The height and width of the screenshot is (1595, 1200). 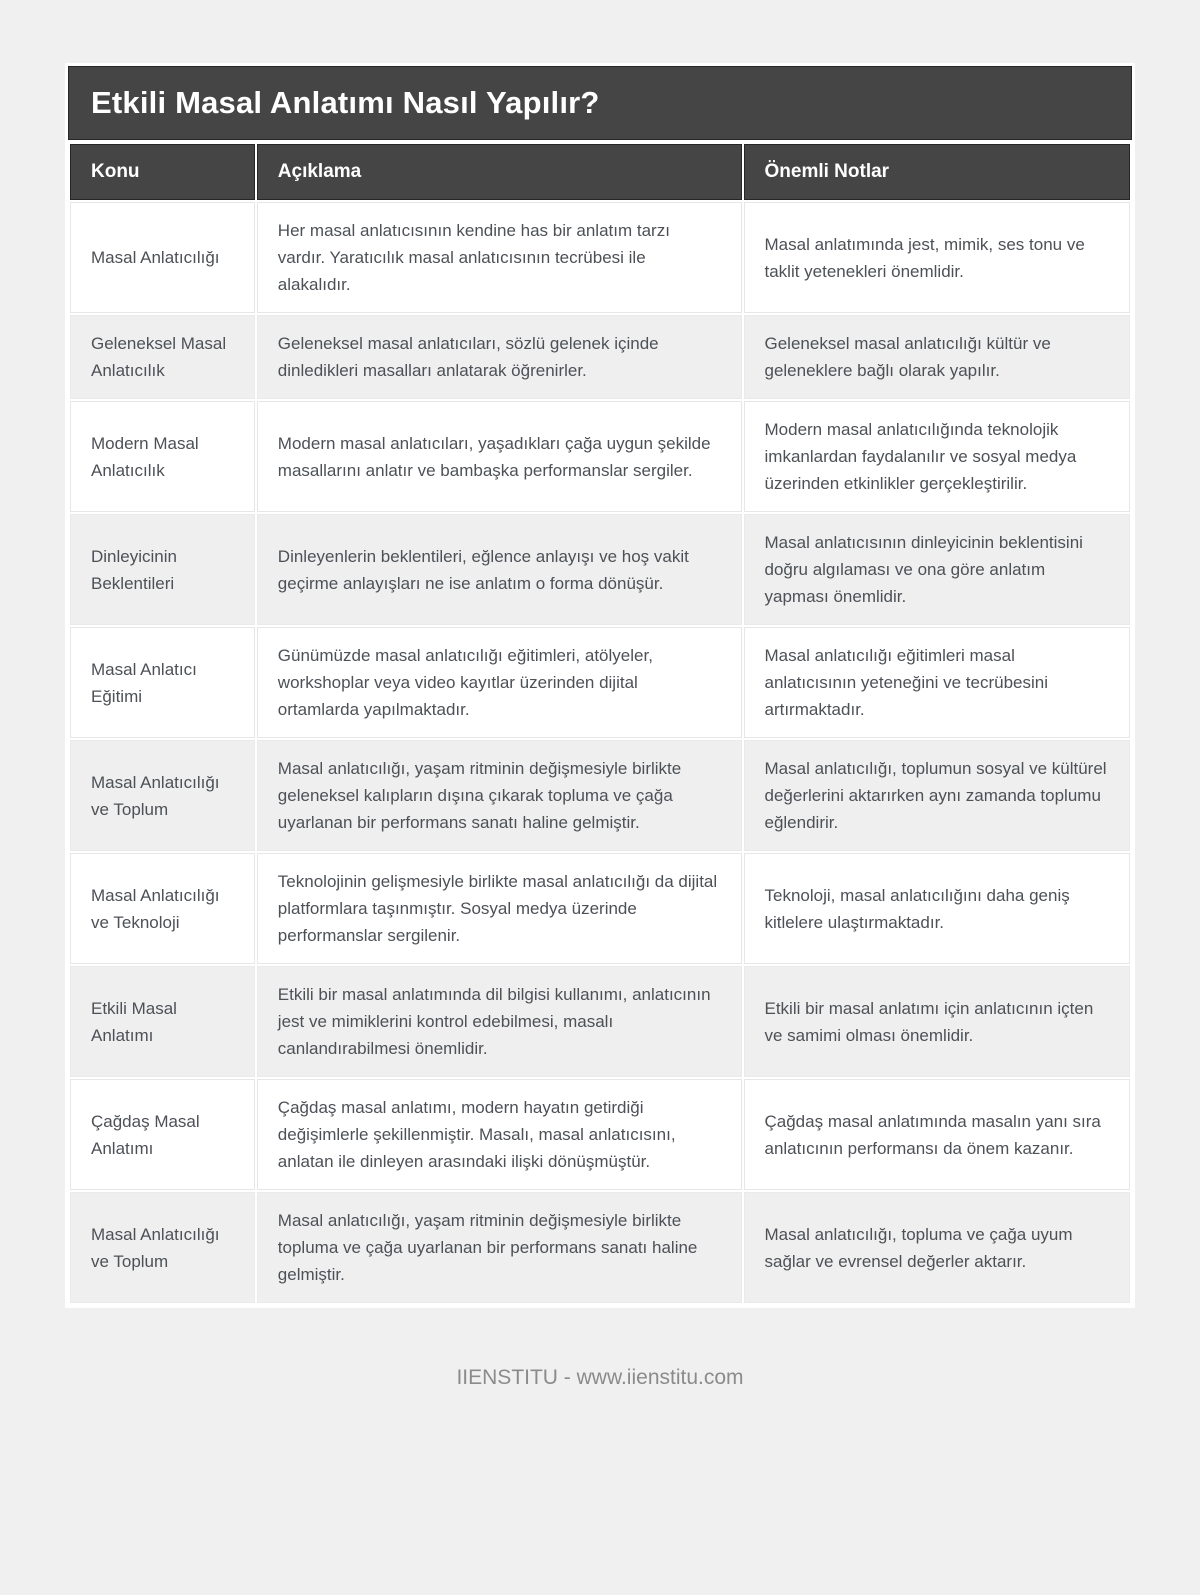 I want to click on column-header-konu: Konu, so click(x=162, y=172).